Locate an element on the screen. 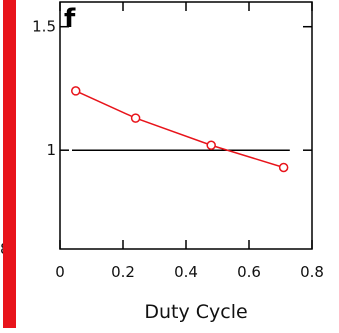  x-axis-label: Duty Cycle is located at coordinates (195, 312).